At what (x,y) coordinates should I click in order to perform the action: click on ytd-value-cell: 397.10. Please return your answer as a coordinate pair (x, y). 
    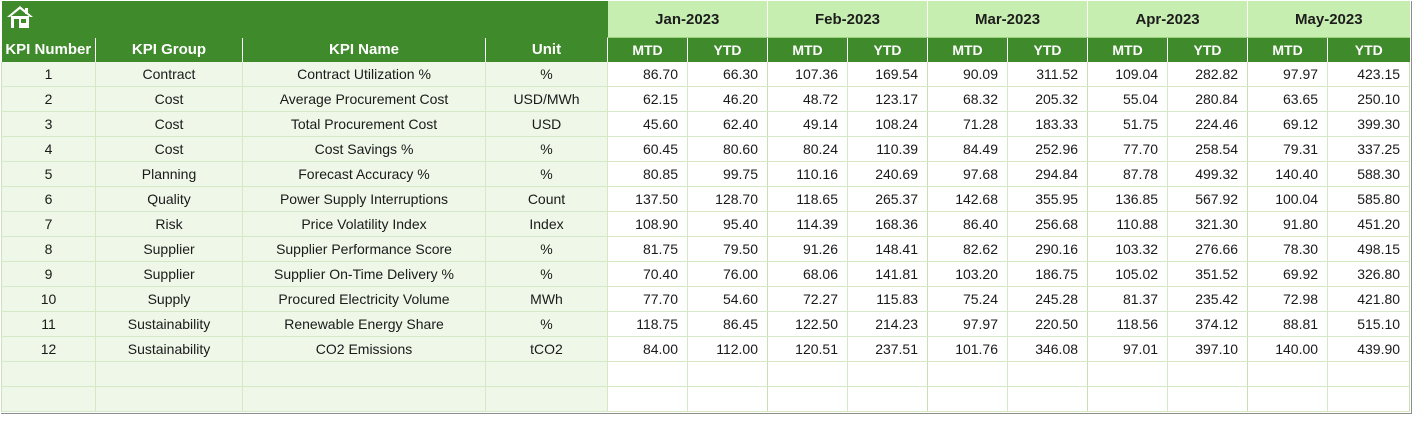
    Looking at the image, I should click on (1208, 349).